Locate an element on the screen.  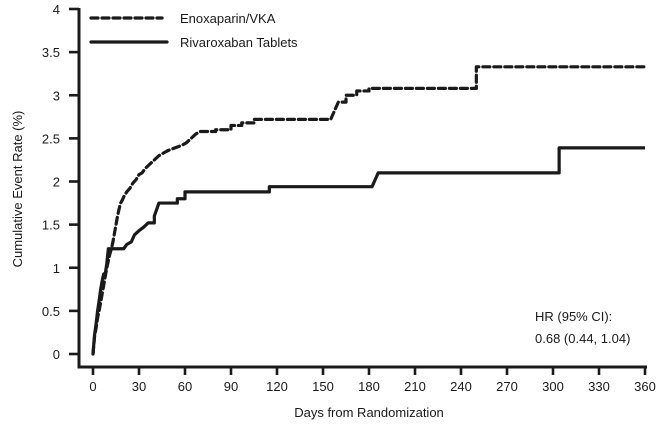
x-tick-label: 90 is located at coordinates (231, 386).